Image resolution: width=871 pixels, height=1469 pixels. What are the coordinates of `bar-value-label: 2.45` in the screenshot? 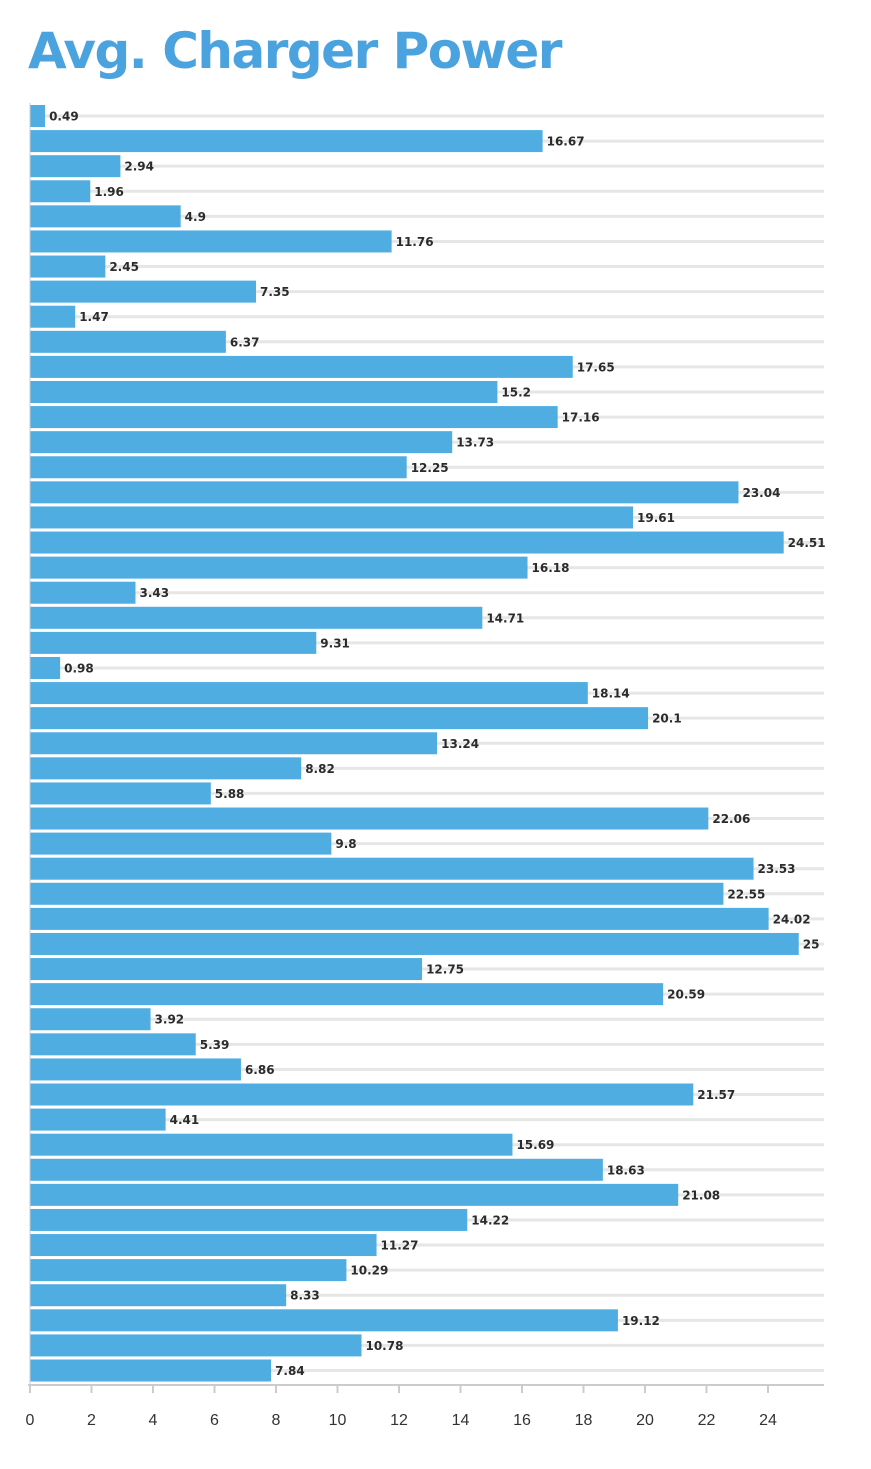 It's located at (124, 267).